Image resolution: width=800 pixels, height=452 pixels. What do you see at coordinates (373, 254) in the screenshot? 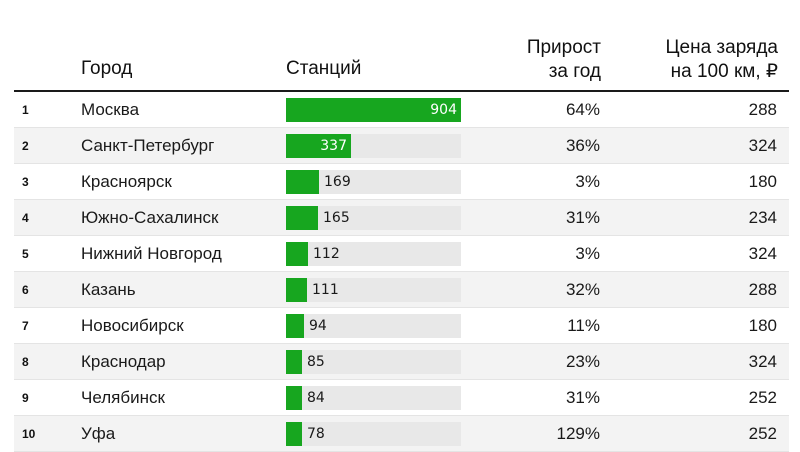
I see `bar-track: 112` at bounding box center [373, 254].